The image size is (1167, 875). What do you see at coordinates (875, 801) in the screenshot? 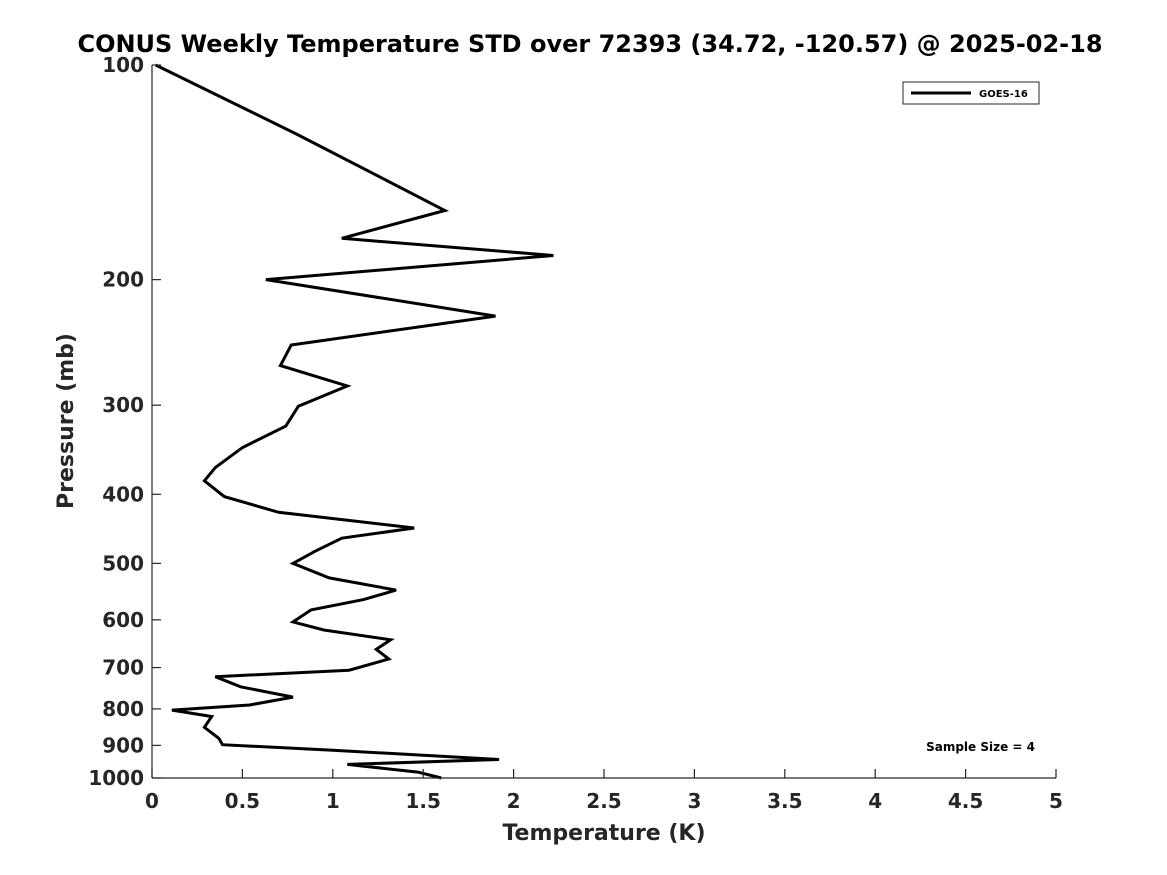
I see `x-tick-label: 4` at bounding box center [875, 801].